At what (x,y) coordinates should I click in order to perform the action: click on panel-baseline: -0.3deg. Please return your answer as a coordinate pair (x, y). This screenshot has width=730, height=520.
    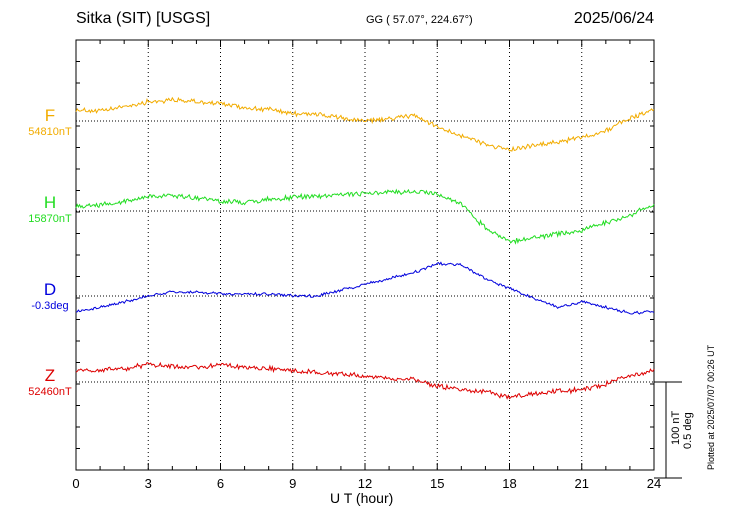
    Looking at the image, I should click on (50, 306).